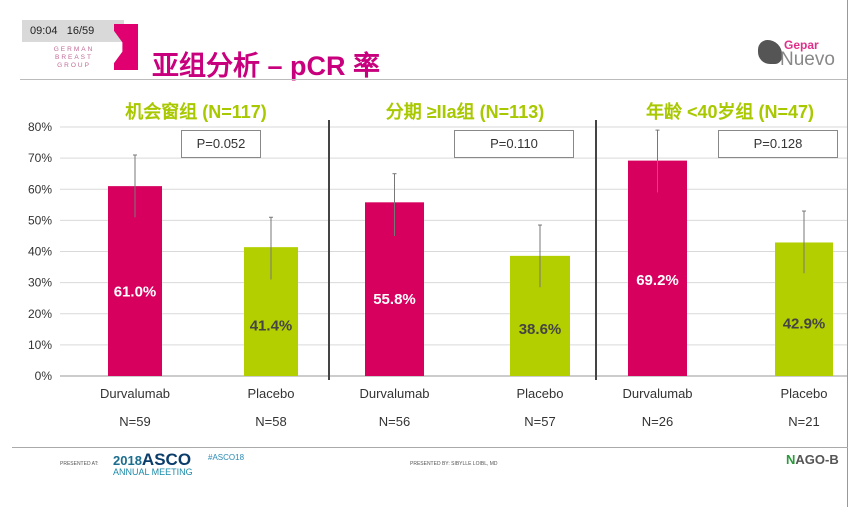  Describe the element at coordinates (657, 280) in the screenshot. I see `data-label: 69.2%` at that location.